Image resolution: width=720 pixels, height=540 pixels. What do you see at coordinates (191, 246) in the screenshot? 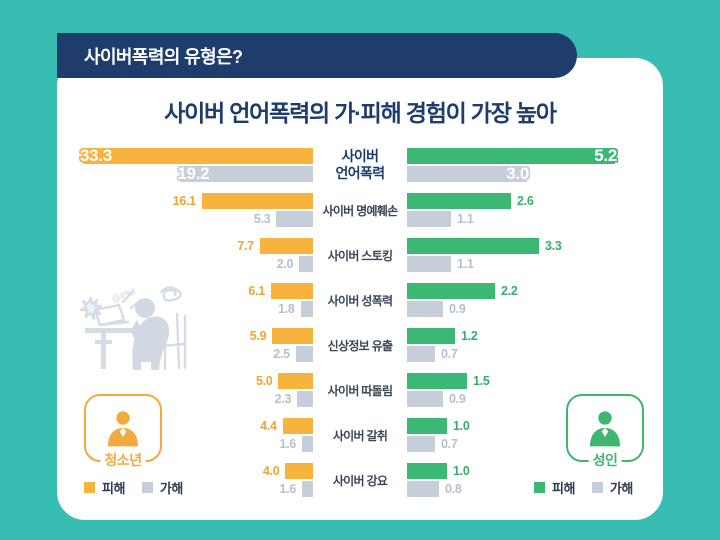
I see `bar-line: 7.7` at bounding box center [191, 246].